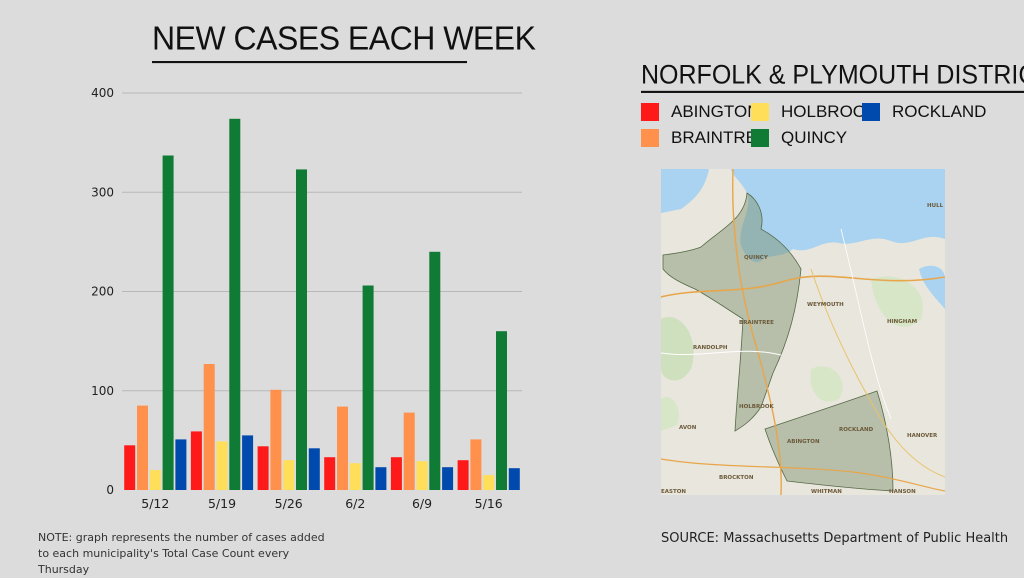  I want to click on x-tick-label: 5/26, so click(289, 503).